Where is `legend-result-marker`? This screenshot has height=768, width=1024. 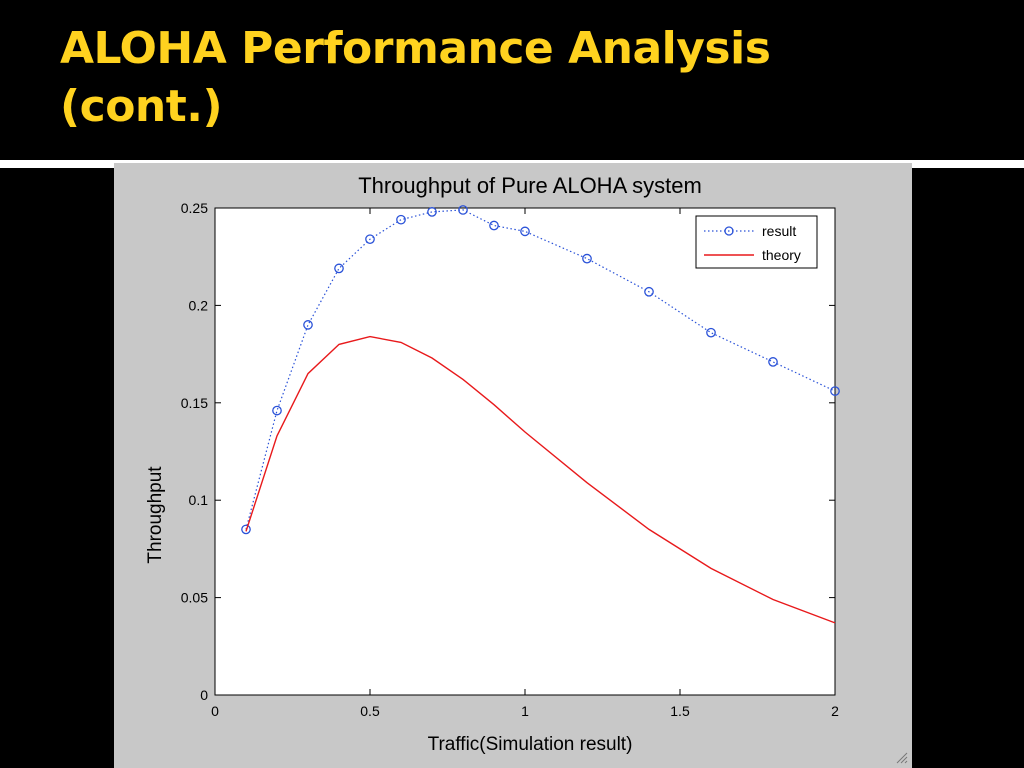
legend-result-marker is located at coordinates (729, 231).